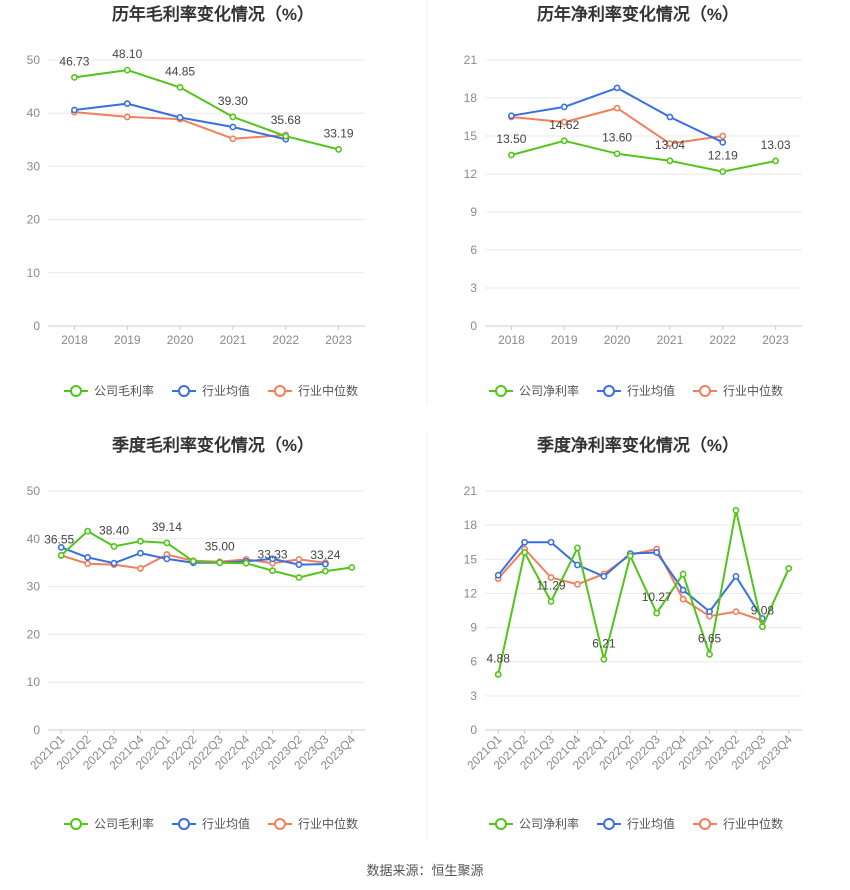  Describe the element at coordinates (127, 54) in the screenshot. I see `data-label: 48.10` at that location.